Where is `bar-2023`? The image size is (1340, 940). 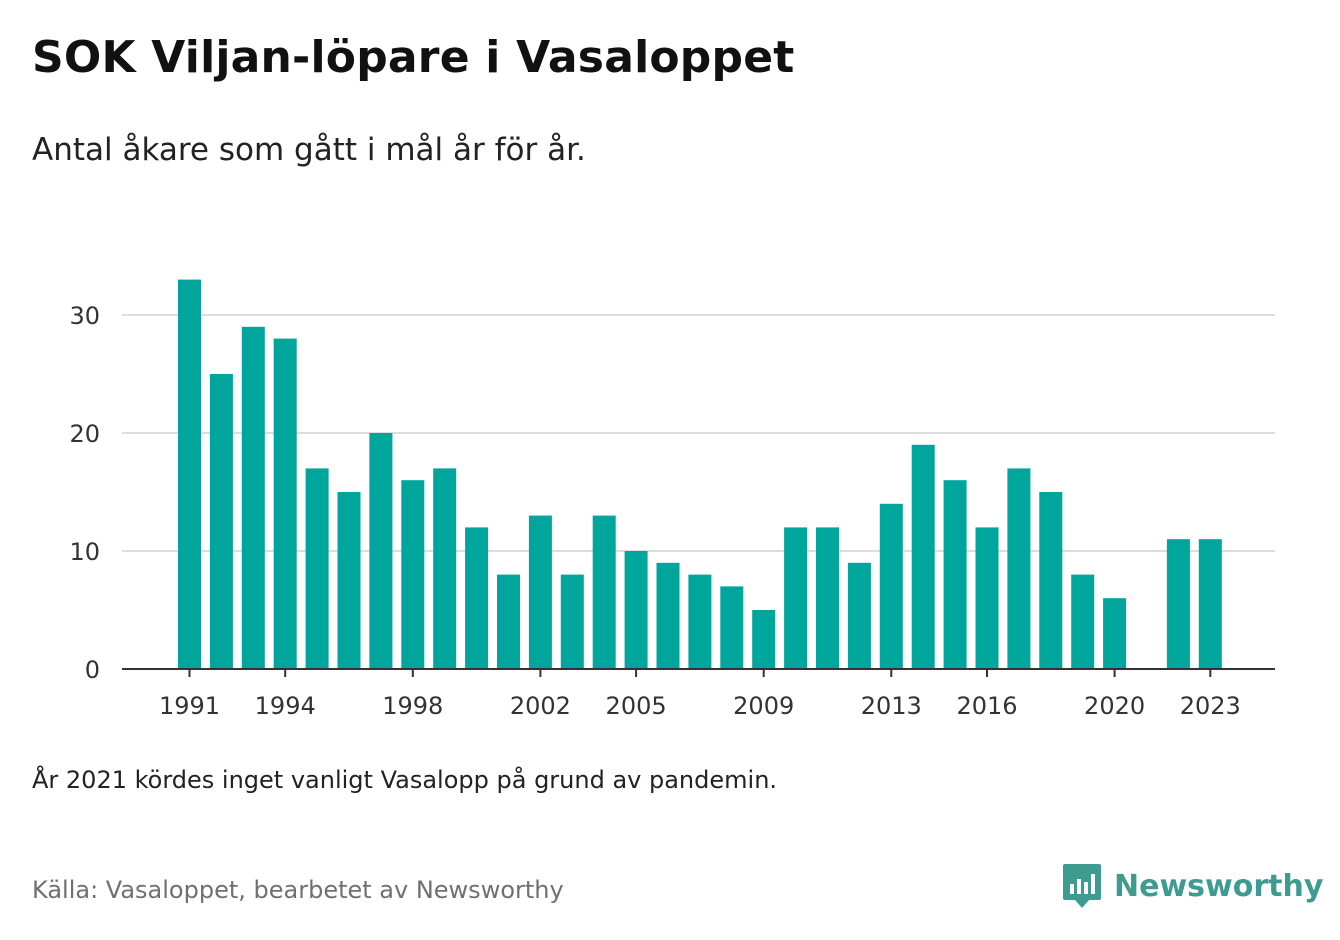 bar-2023 is located at coordinates (1210, 604).